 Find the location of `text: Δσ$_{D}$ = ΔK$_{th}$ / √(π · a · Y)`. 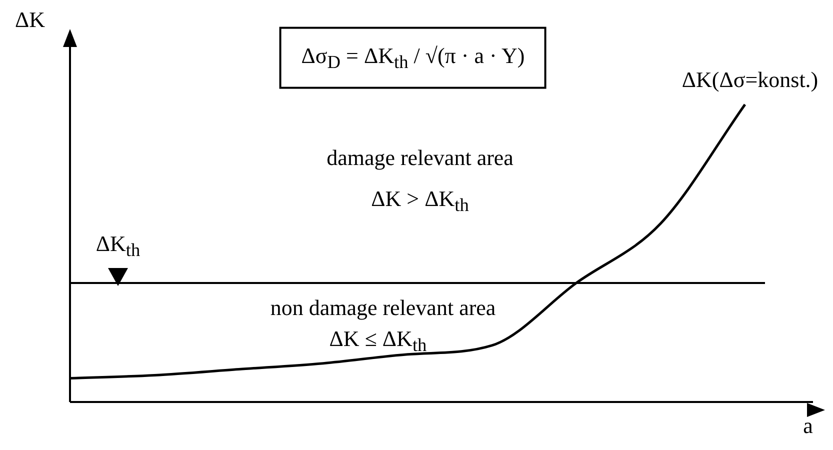

text: Δσ$_{D}$ = ΔK$_{th}$ / √(π · a · Y) is located at coordinates (413, 58).